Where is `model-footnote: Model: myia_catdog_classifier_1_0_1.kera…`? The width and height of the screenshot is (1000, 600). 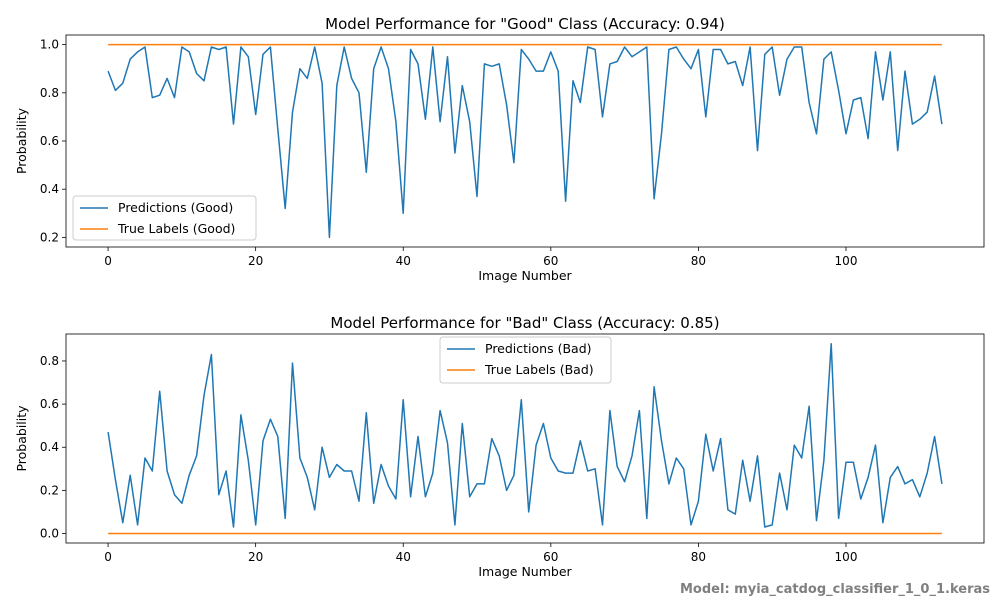 model-footnote: Model: myia_catdog_classifier_1_0_1.kera… is located at coordinates (835, 589).